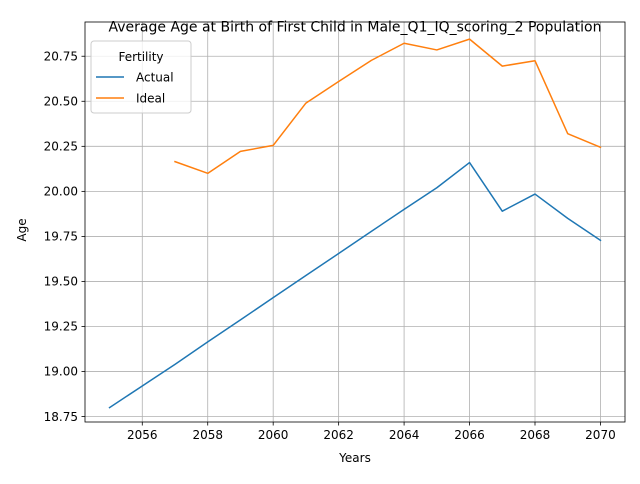 The image size is (640, 484). What do you see at coordinates (150, 99) in the screenshot?
I see `legend-label-ideal: Ideal` at bounding box center [150, 99].